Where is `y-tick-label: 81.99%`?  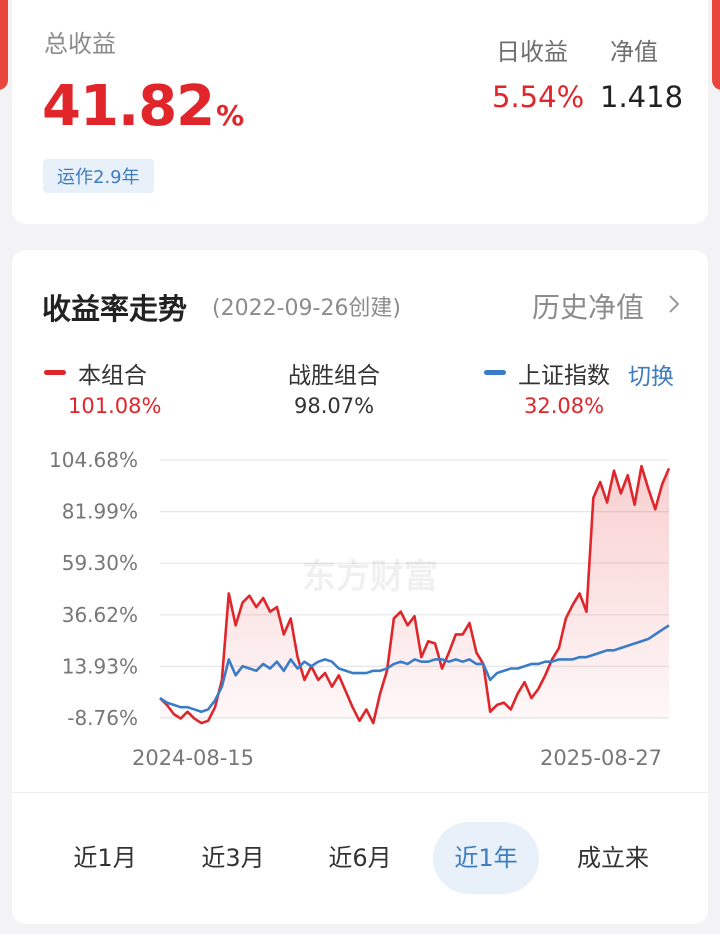
y-tick-label: 81.99% is located at coordinates (100, 512).